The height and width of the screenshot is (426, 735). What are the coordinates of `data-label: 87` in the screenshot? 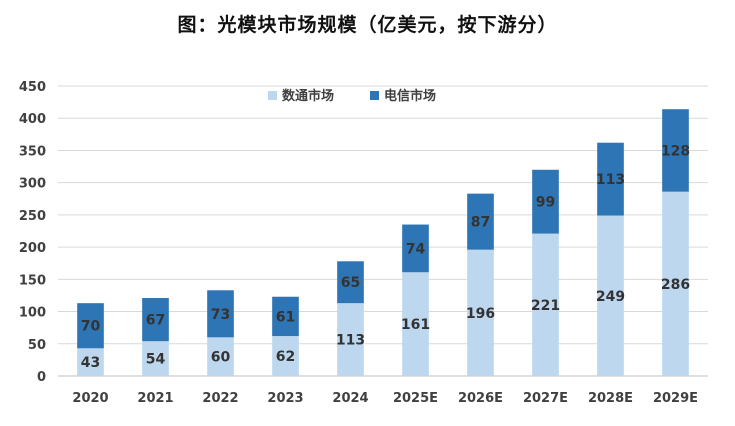 It's located at (480, 223).